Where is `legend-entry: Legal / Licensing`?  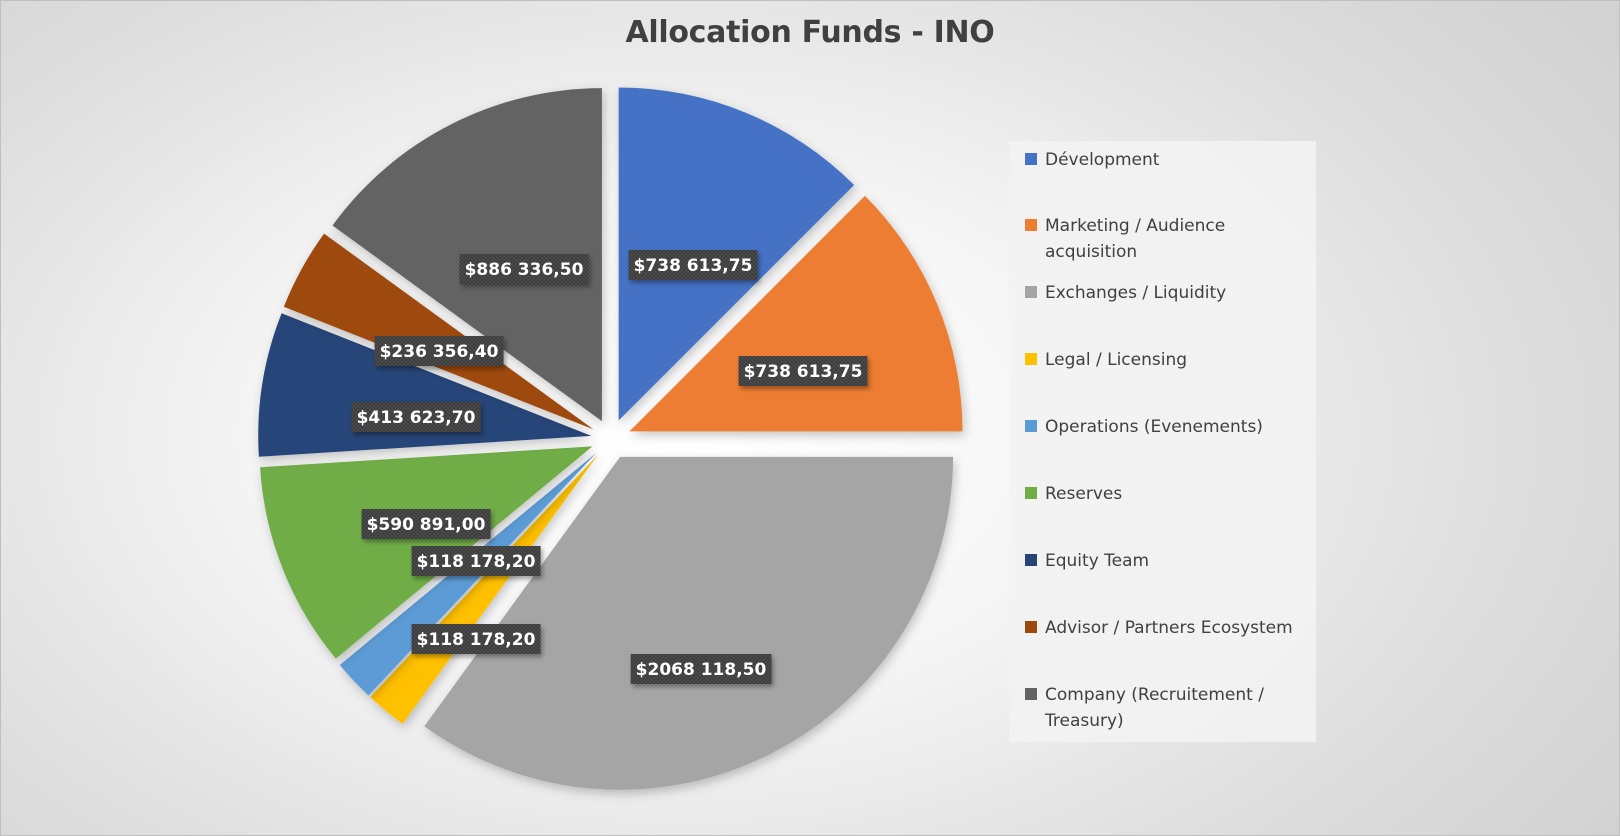
legend-entry: Legal / Licensing is located at coordinates (1167, 360).